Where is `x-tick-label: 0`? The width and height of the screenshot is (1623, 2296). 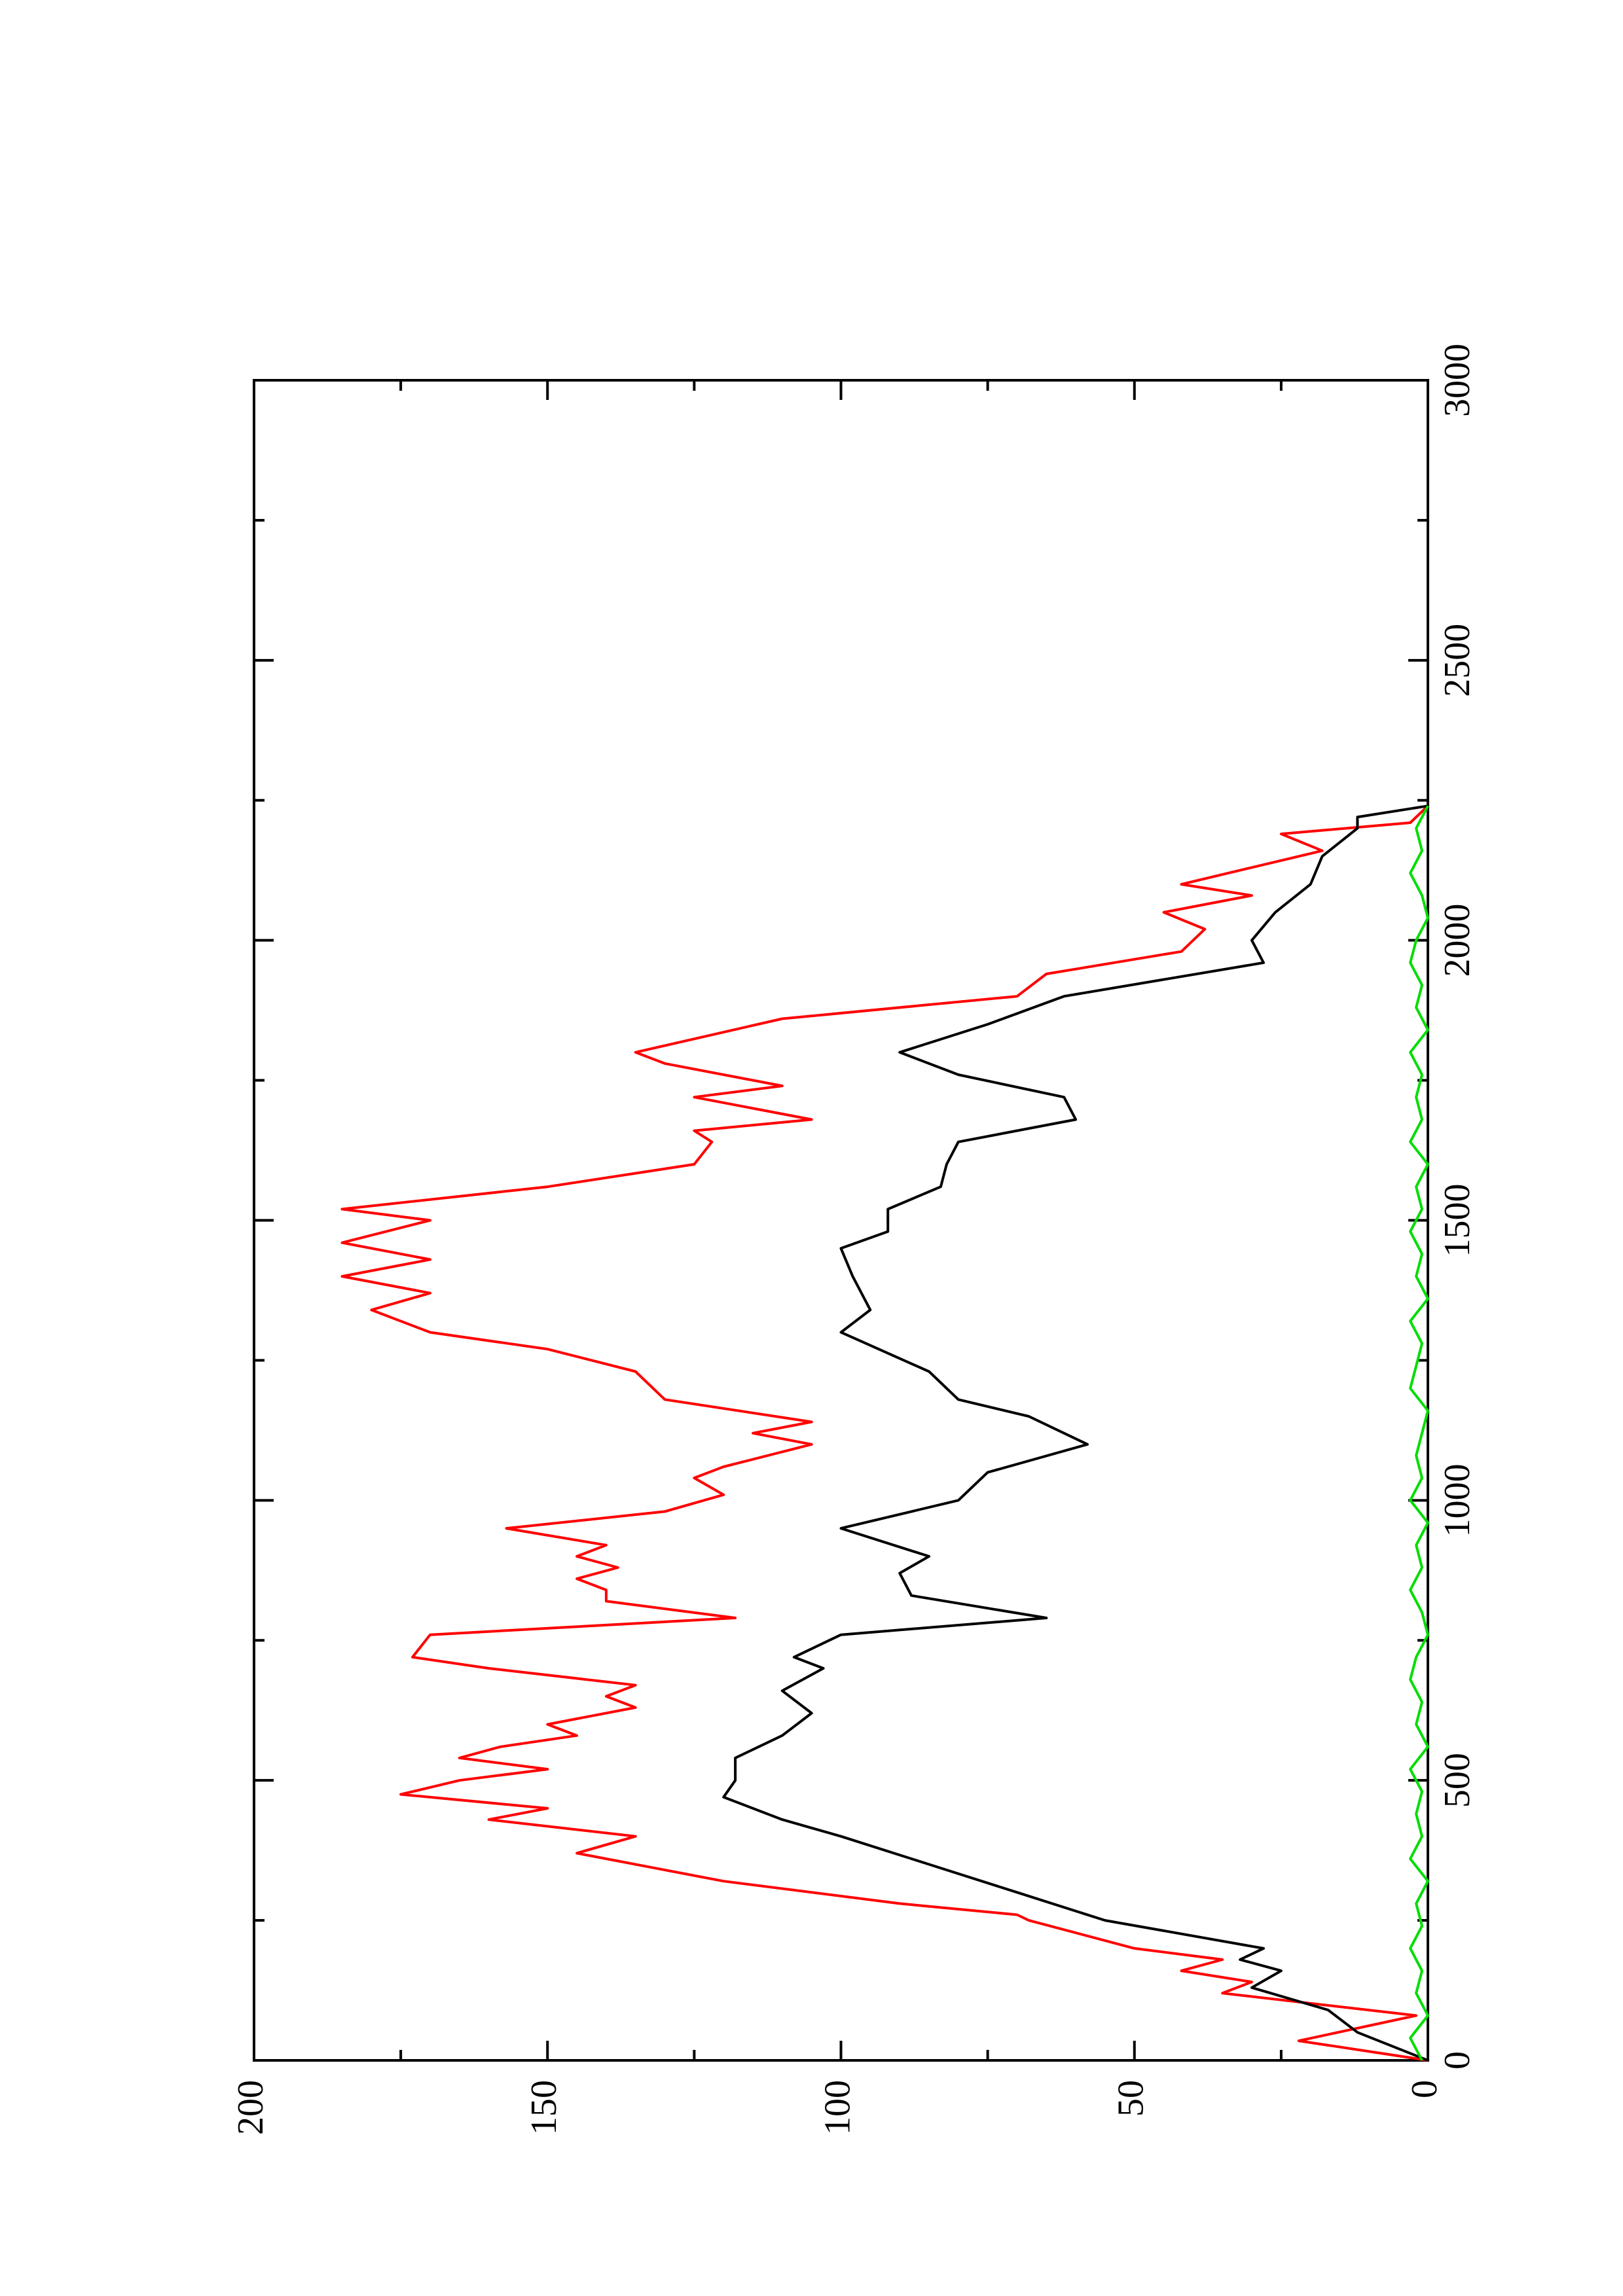
x-tick-label: 0 is located at coordinates (1457, 2060).